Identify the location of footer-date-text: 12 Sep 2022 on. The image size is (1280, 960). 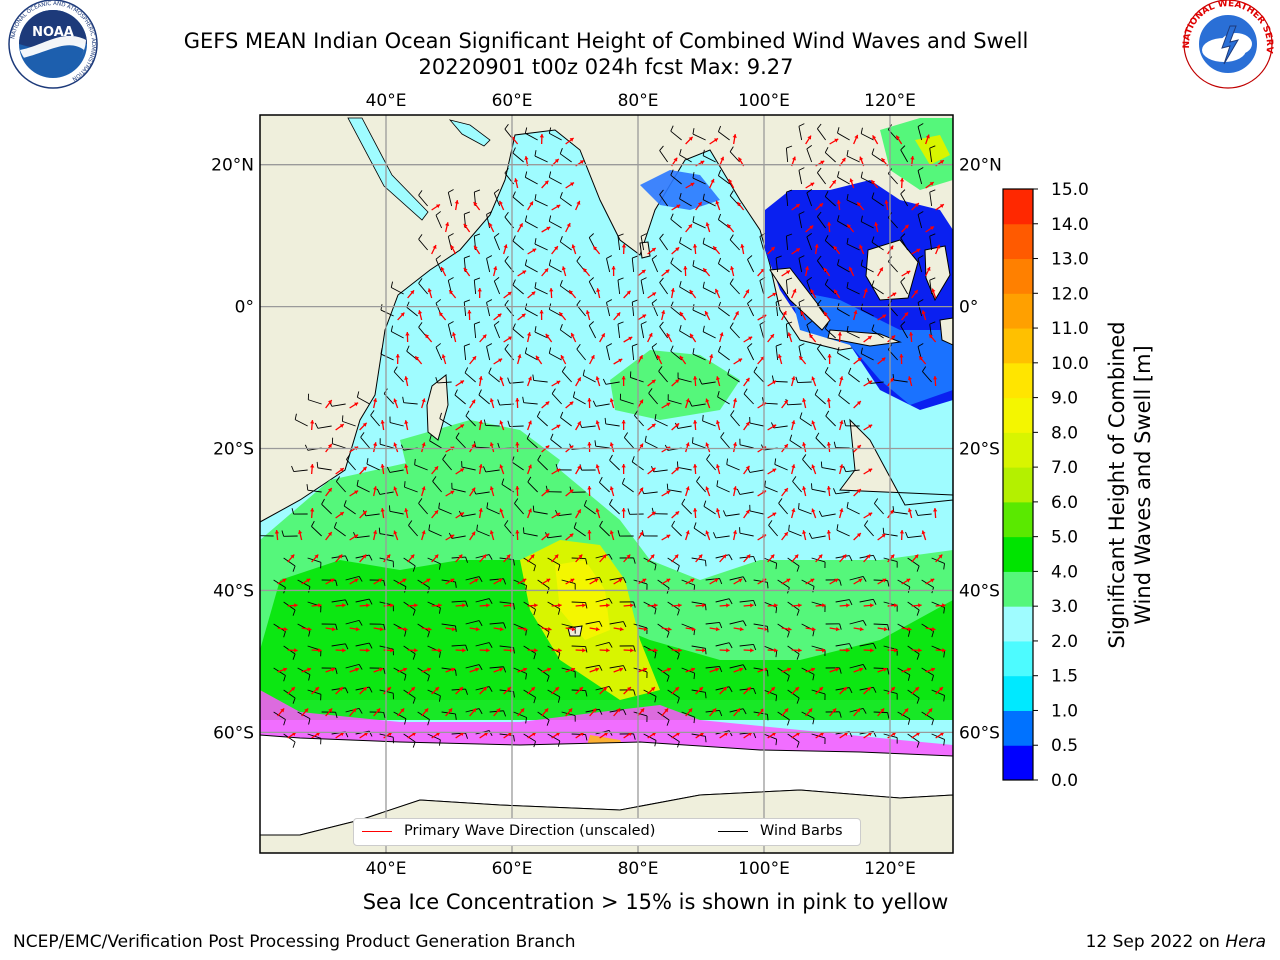
(1155, 942).